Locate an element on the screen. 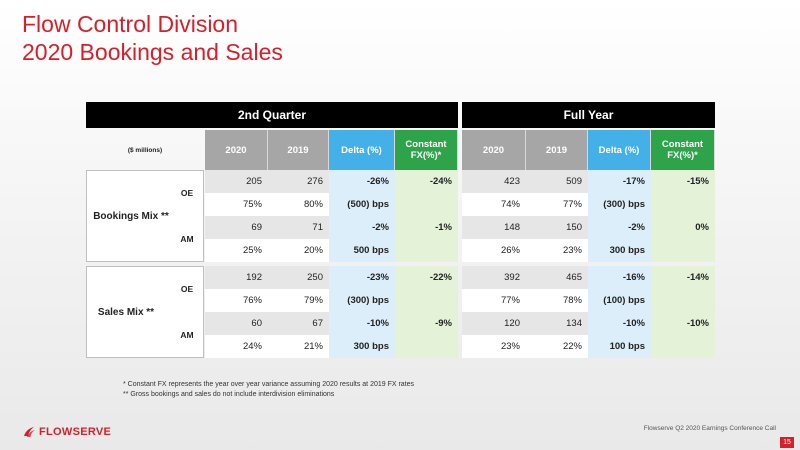  table-cell-q2-r6-c3: -9% is located at coordinates (426, 323).